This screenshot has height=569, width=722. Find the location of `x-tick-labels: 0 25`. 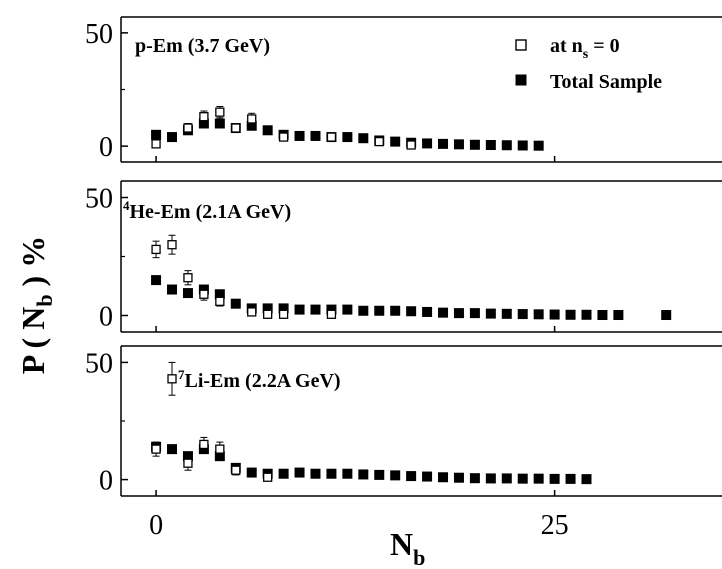

x-tick-labels: 0 25 is located at coordinates (359, 525).